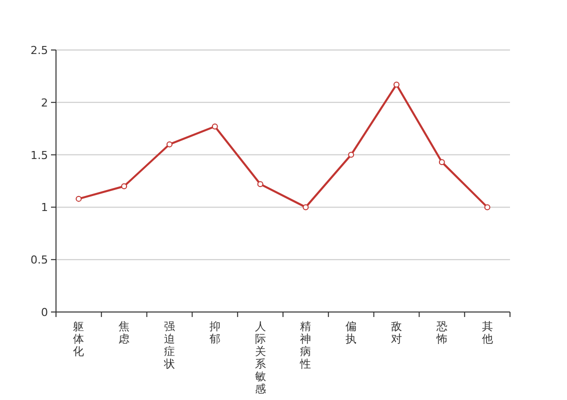 The width and height of the screenshot is (567, 400). I want to click on x-tick-label: 恐怖, so click(441, 333).